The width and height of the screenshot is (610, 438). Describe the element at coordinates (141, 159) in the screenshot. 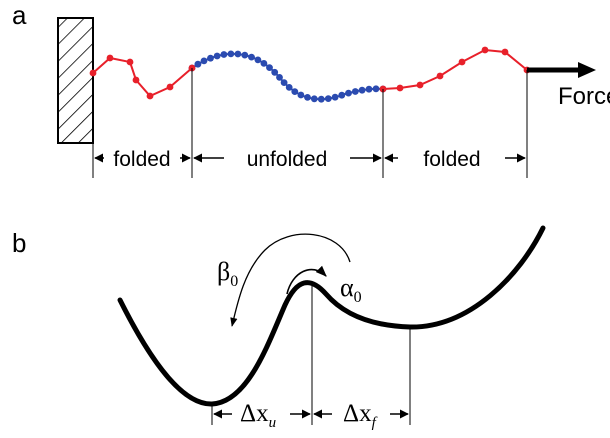

I see `segment-label-folded-left: folded` at that location.